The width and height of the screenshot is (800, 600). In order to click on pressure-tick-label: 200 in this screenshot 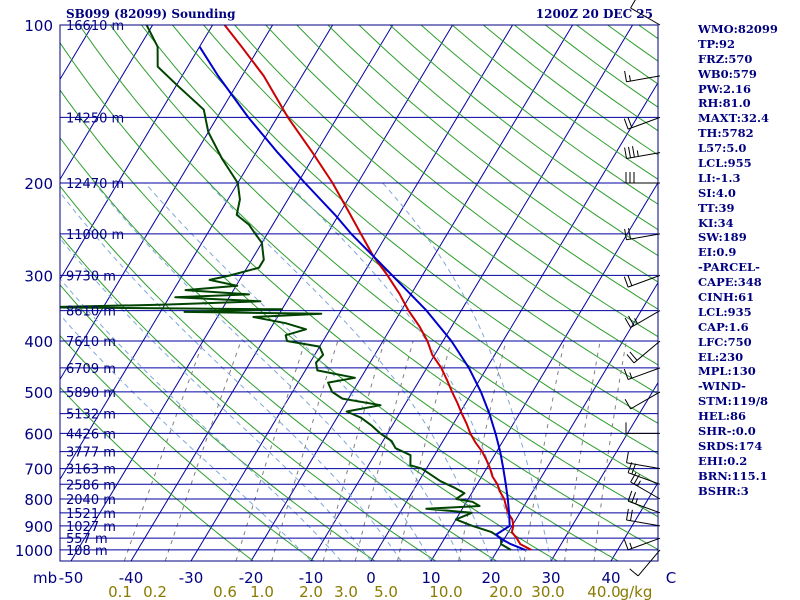, I will do `click(38, 184)`.